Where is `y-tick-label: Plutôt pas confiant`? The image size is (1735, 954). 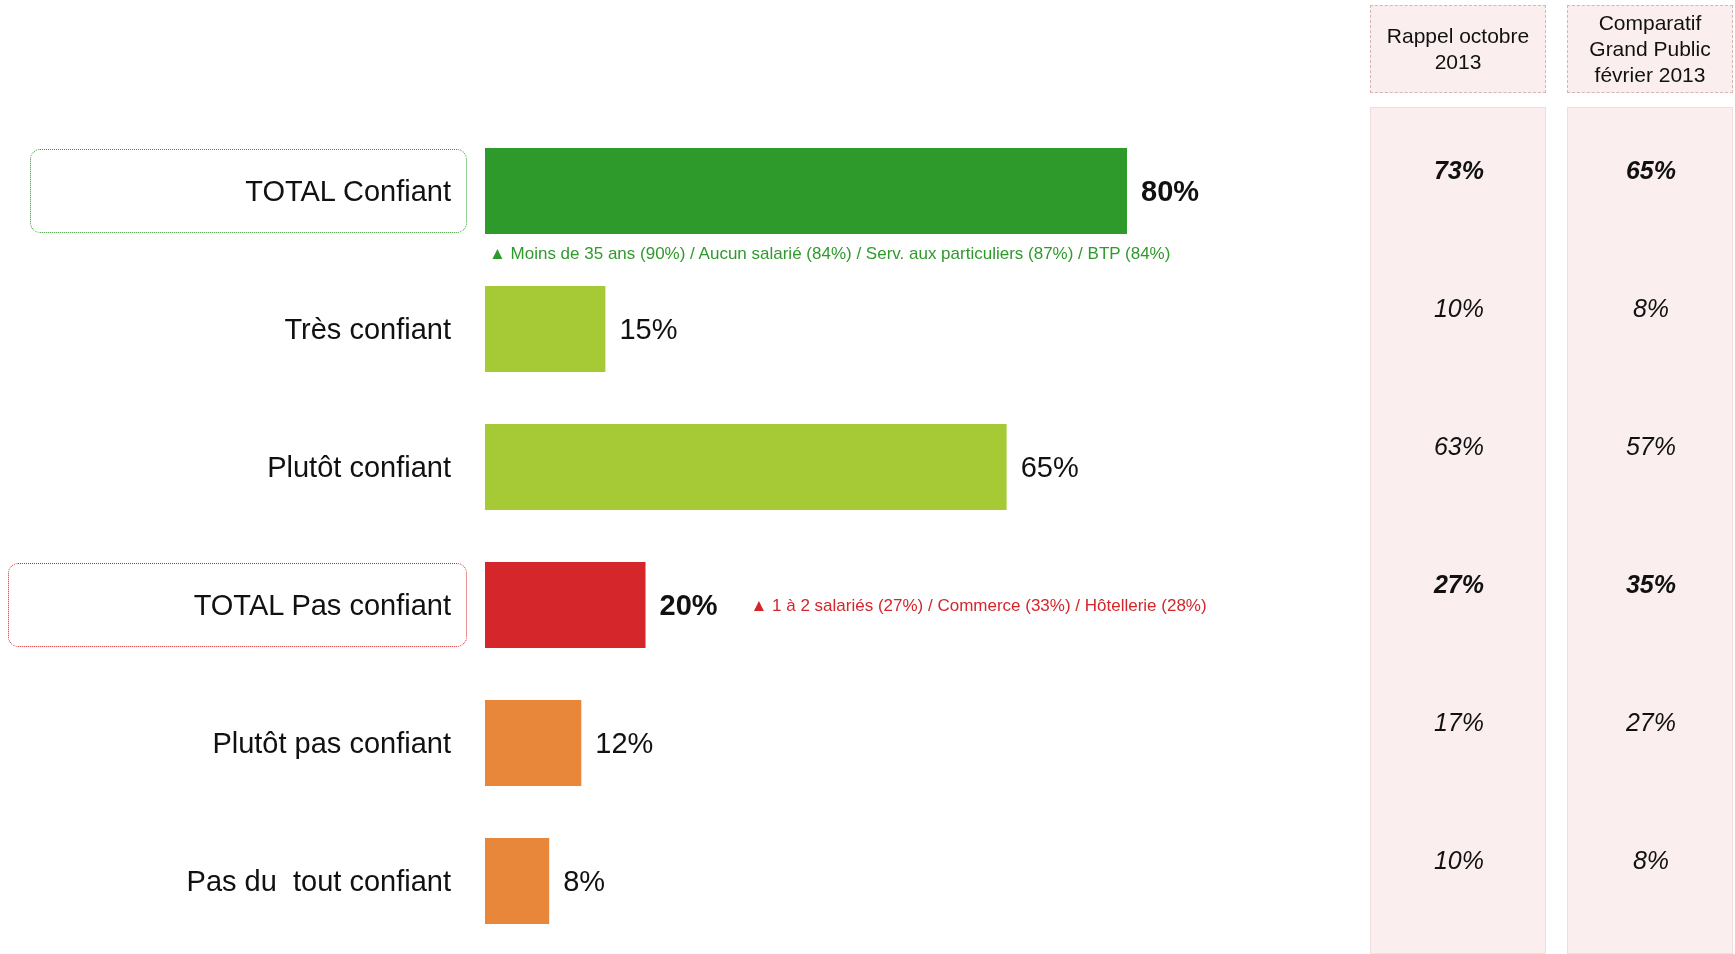
y-tick-label: Plutôt pas confiant is located at coordinates (331, 743).